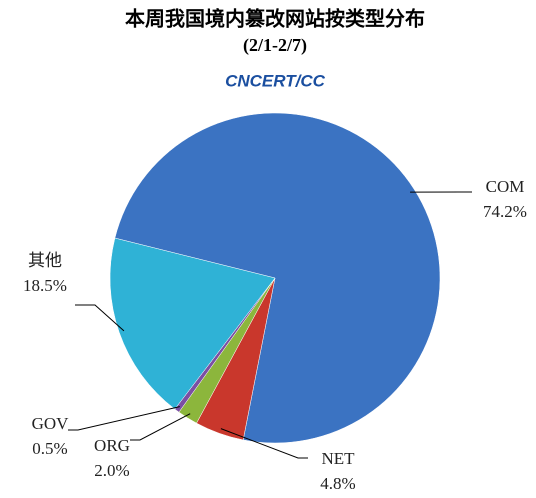  What do you see at coordinates (275, 45) in the screenshot?
I see `chart-subtitle: (2/1-2/7)` at bounding box center [275, 45].